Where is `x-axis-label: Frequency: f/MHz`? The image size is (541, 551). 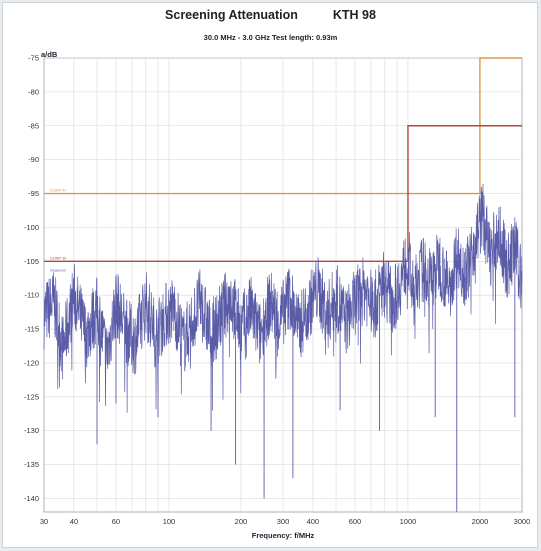 x-axis-label: Frequency: f/MHz is located at coordinates (283, 535).